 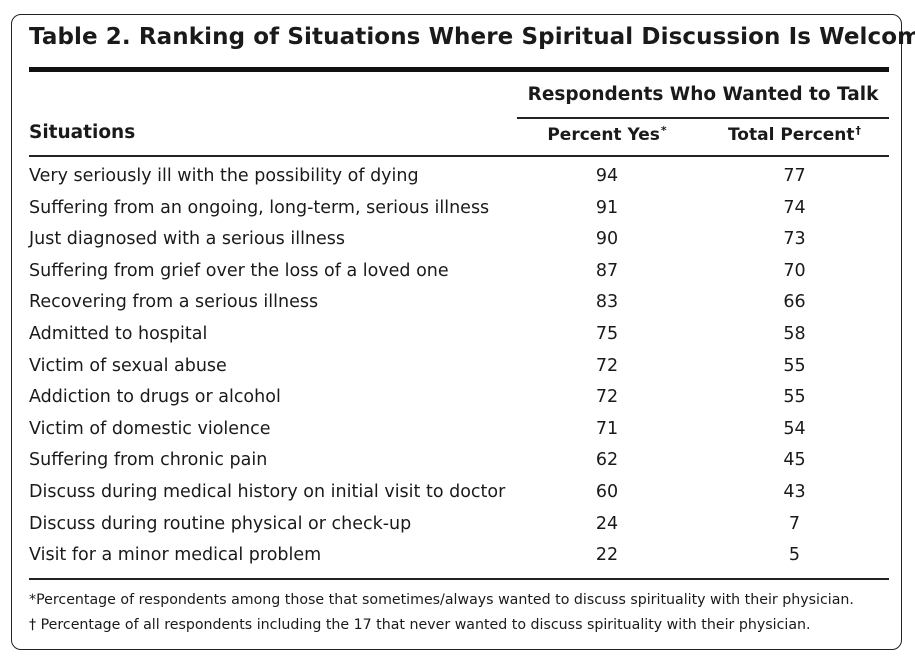 What do you see at coordinates (155, 397) in the screenshot?
I see `situation-cell: Addiction to drugs or alcohol` at bounding box center [155, 397].